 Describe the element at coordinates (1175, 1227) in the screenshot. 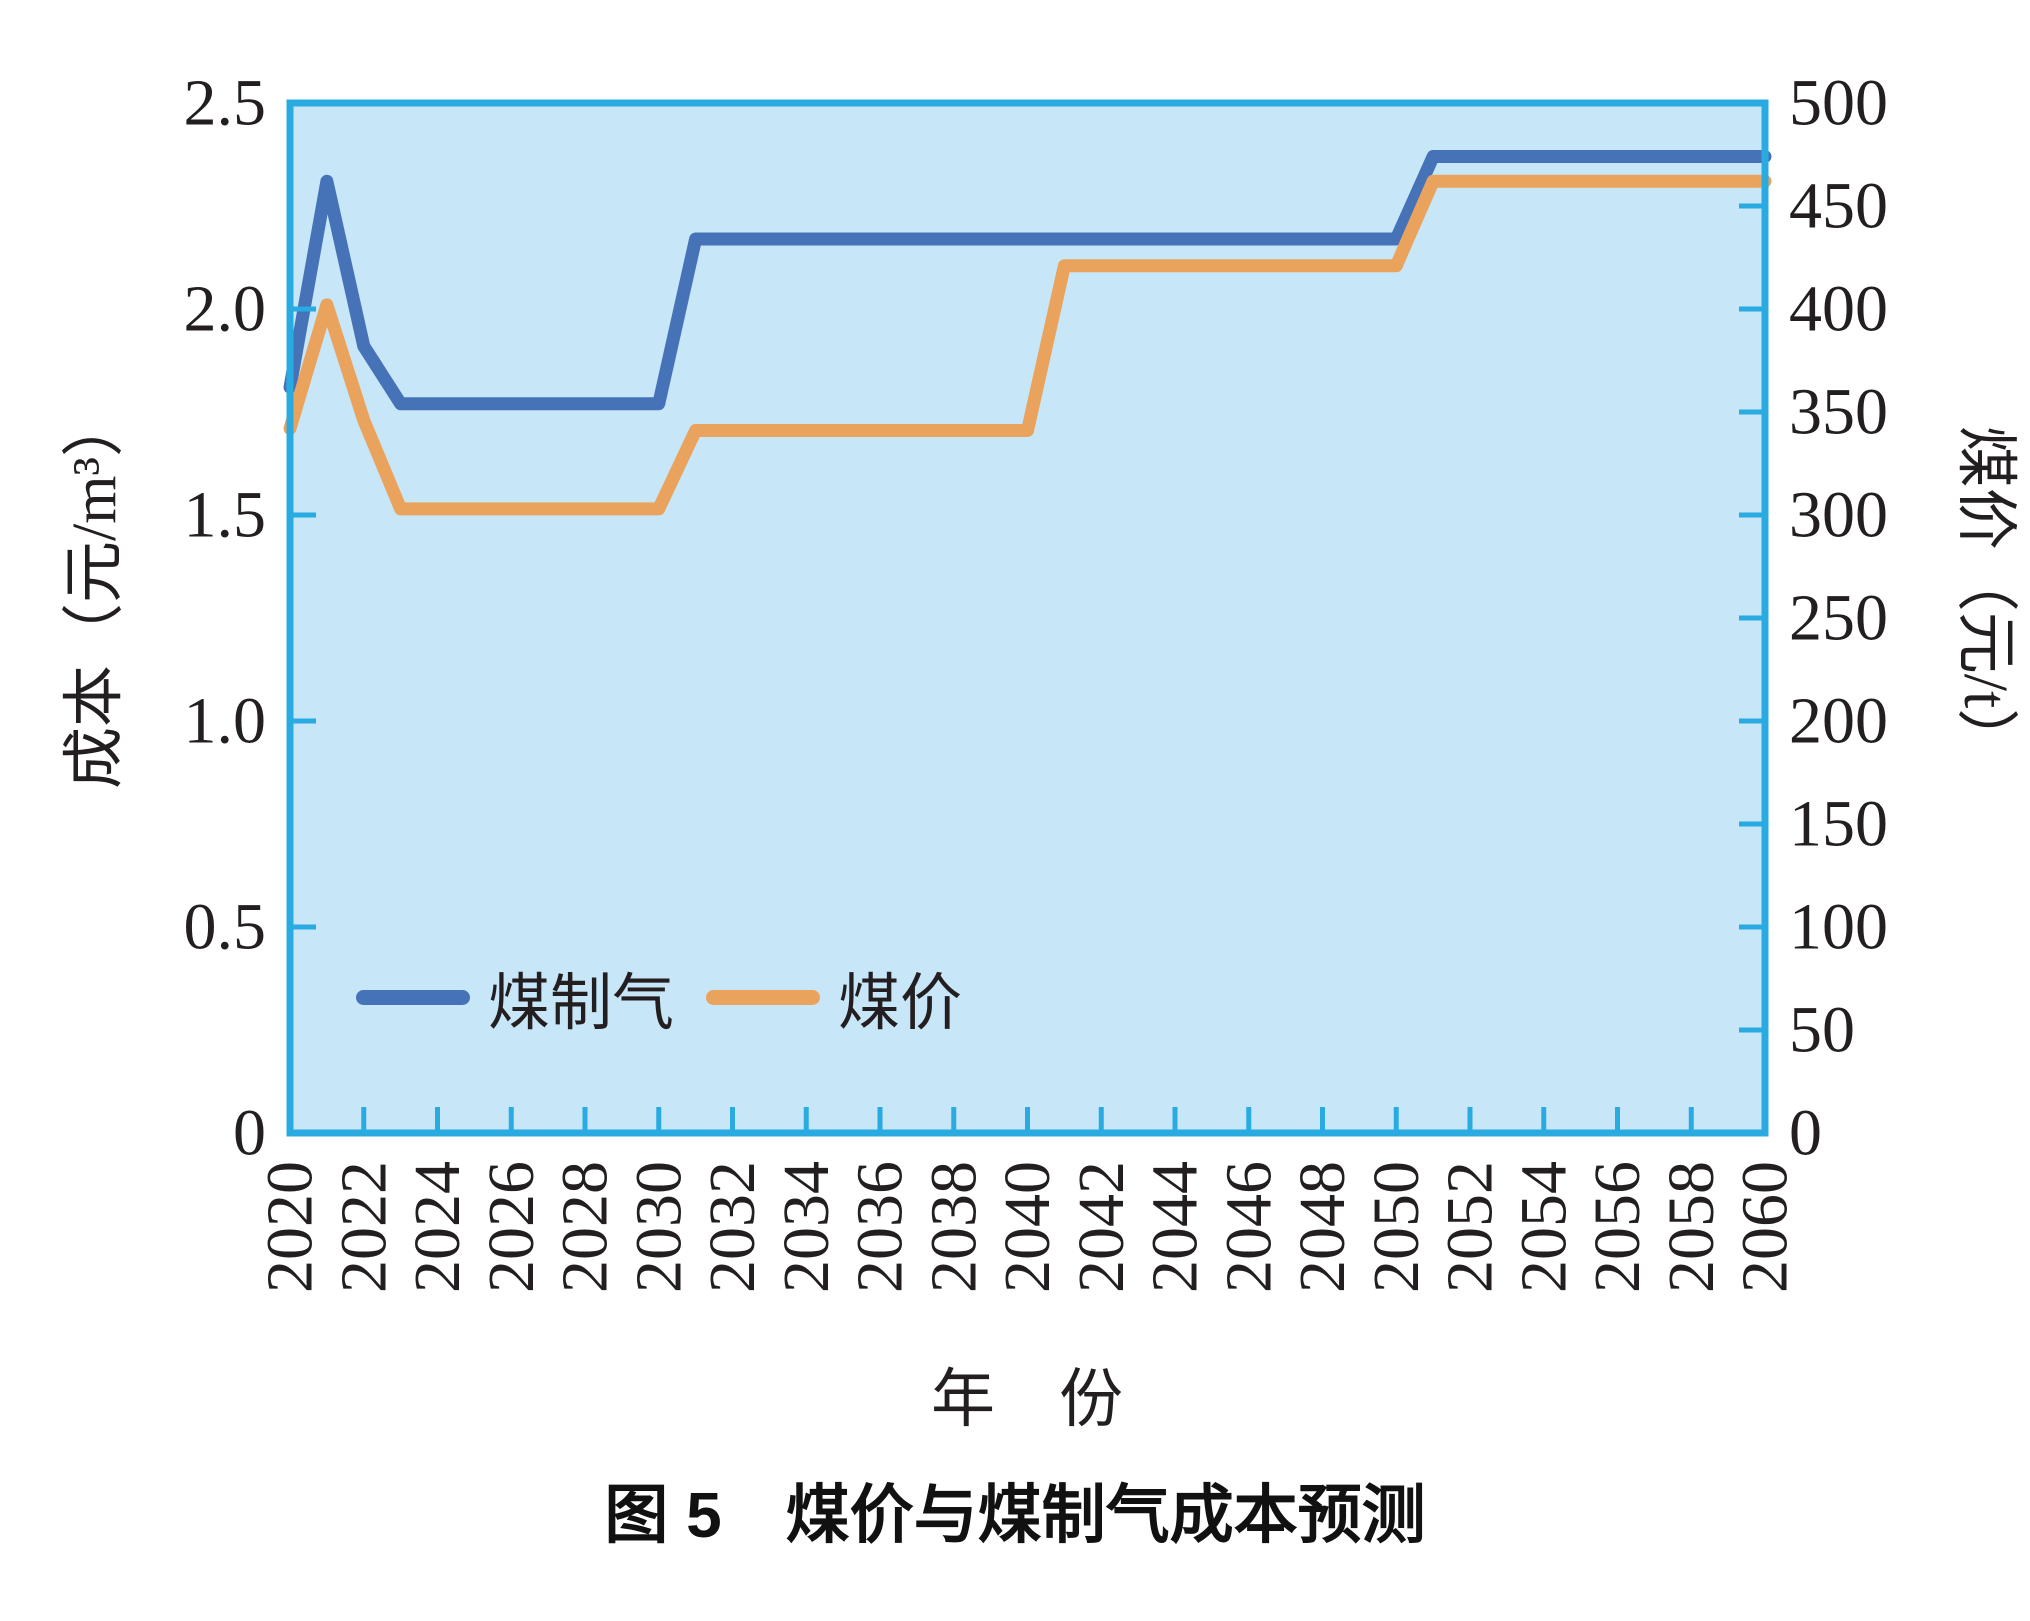

I see `x-axis-tick-label: 2044` at that location.